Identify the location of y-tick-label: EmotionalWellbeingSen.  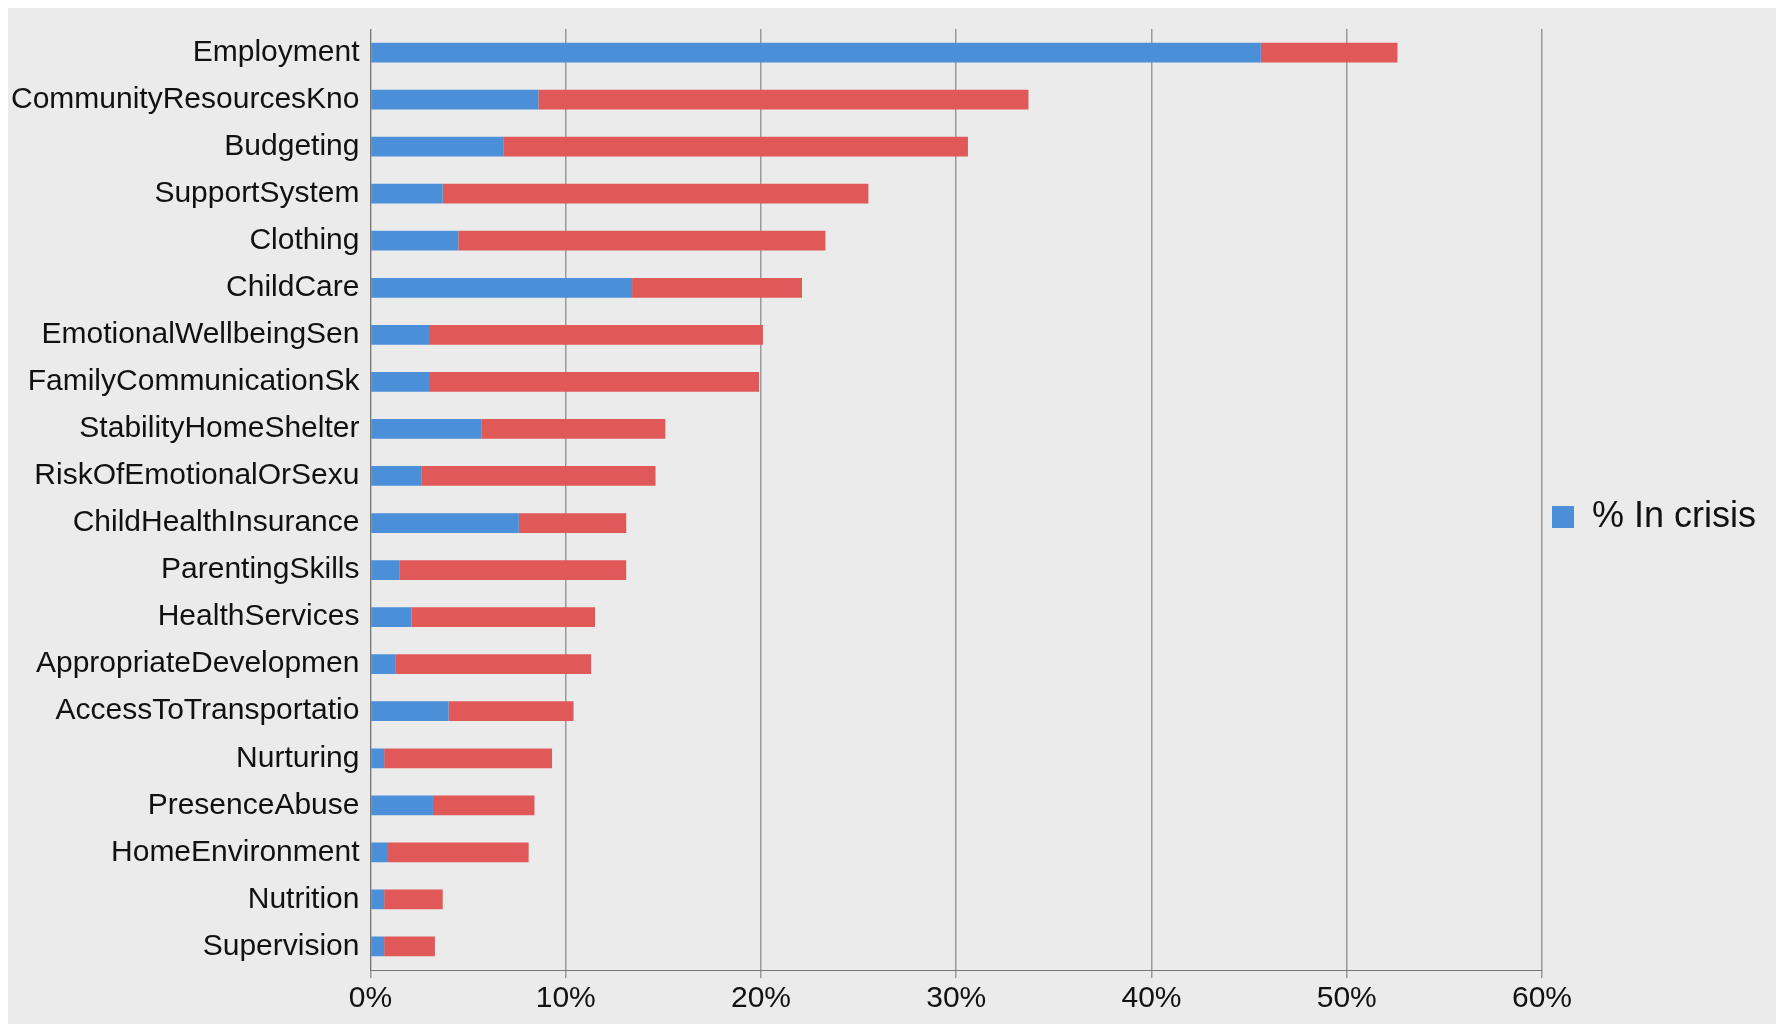
(200, 333).